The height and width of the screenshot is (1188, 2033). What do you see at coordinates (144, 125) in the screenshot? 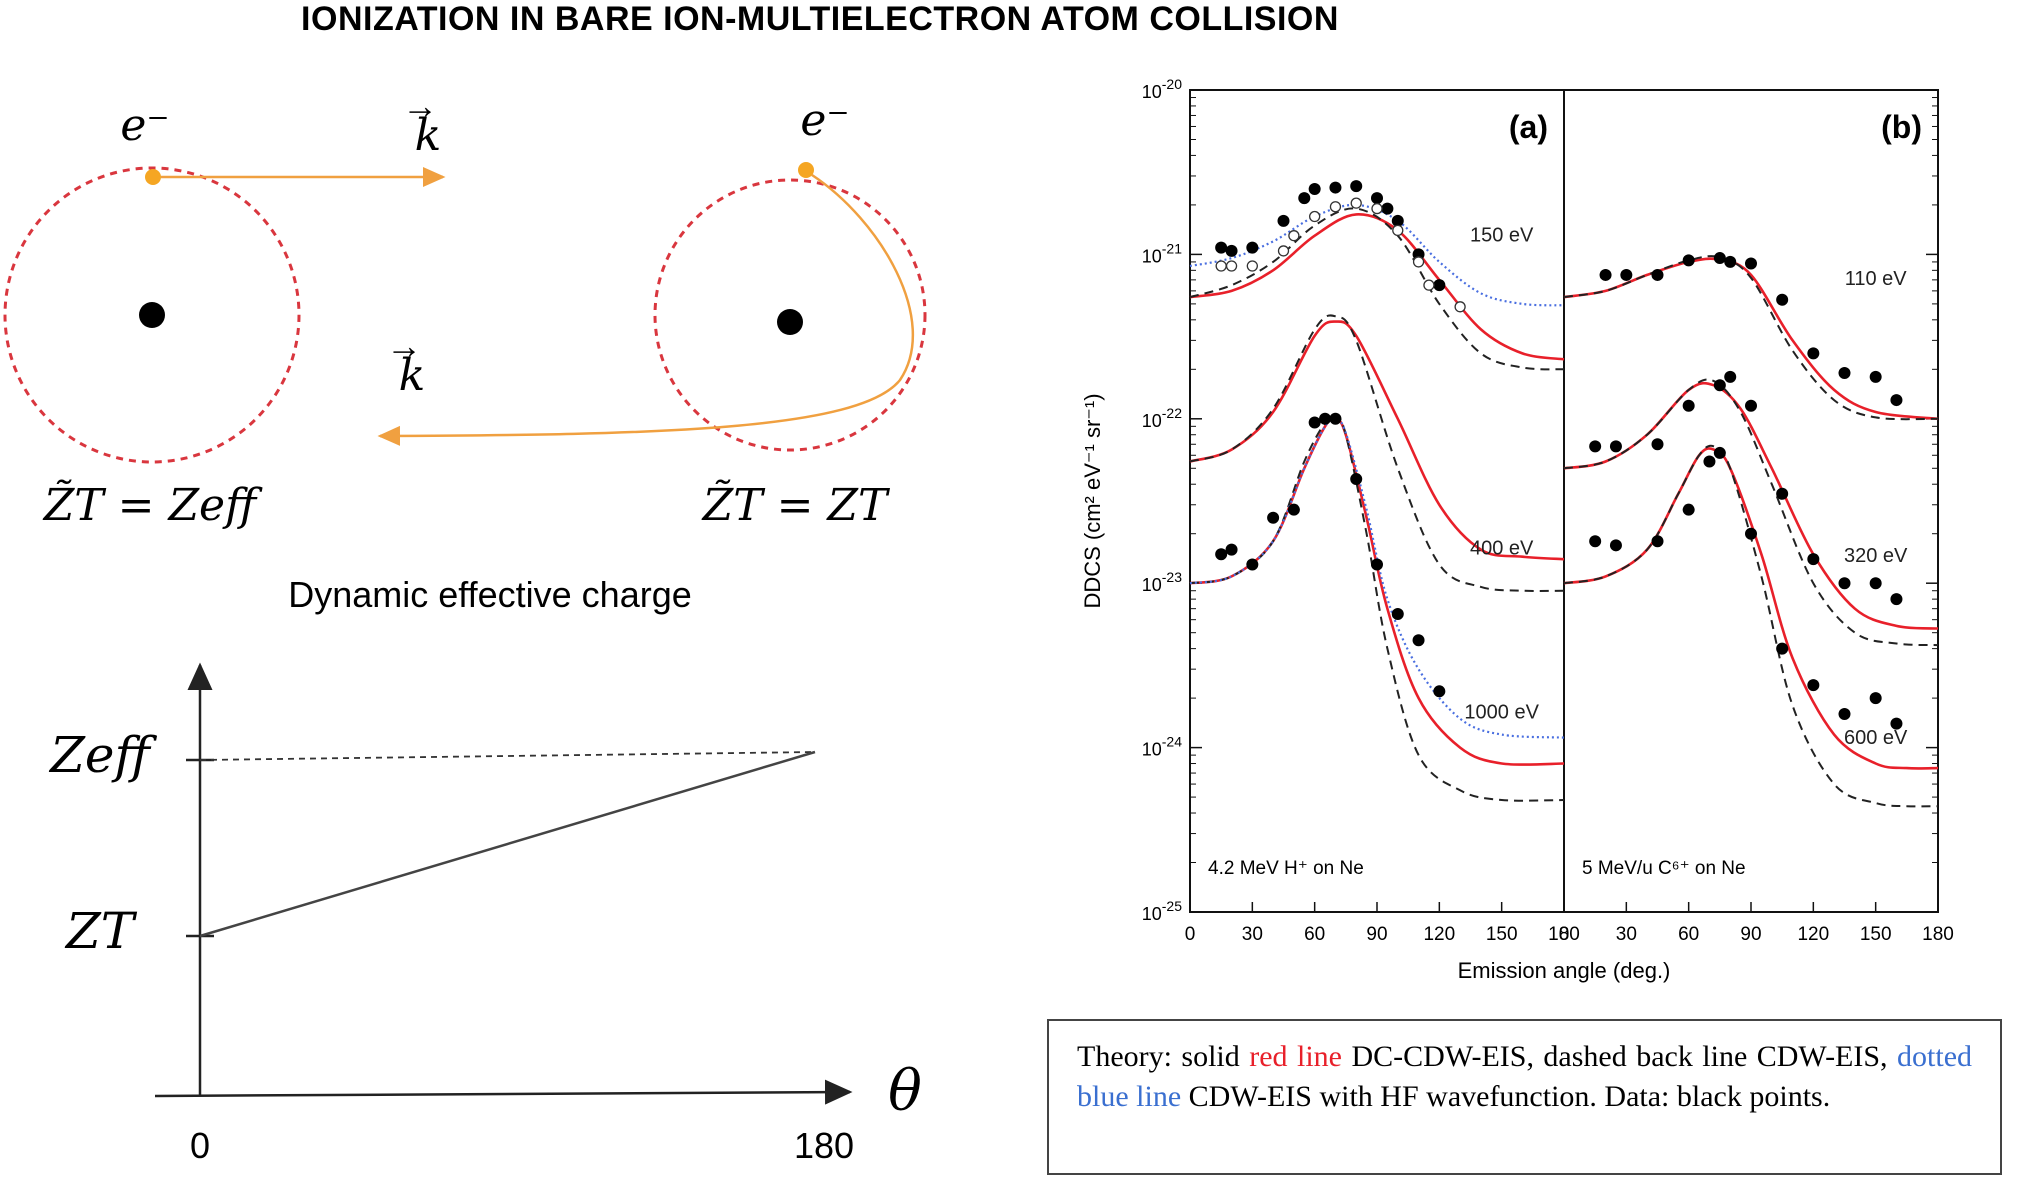
I see `left-electron-label: e⁻` at bounding box center [144, 125].